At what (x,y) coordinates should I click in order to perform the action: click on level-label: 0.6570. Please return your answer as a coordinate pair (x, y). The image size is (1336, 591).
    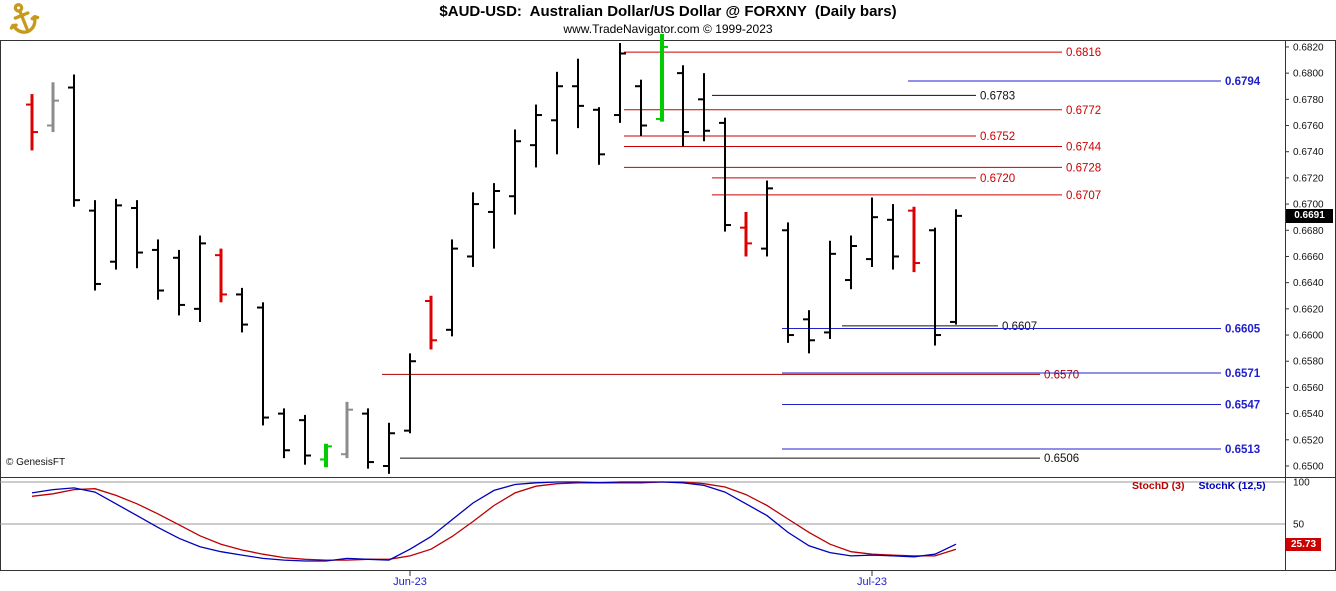
    Looking at the image, I should click on (1061, 375).